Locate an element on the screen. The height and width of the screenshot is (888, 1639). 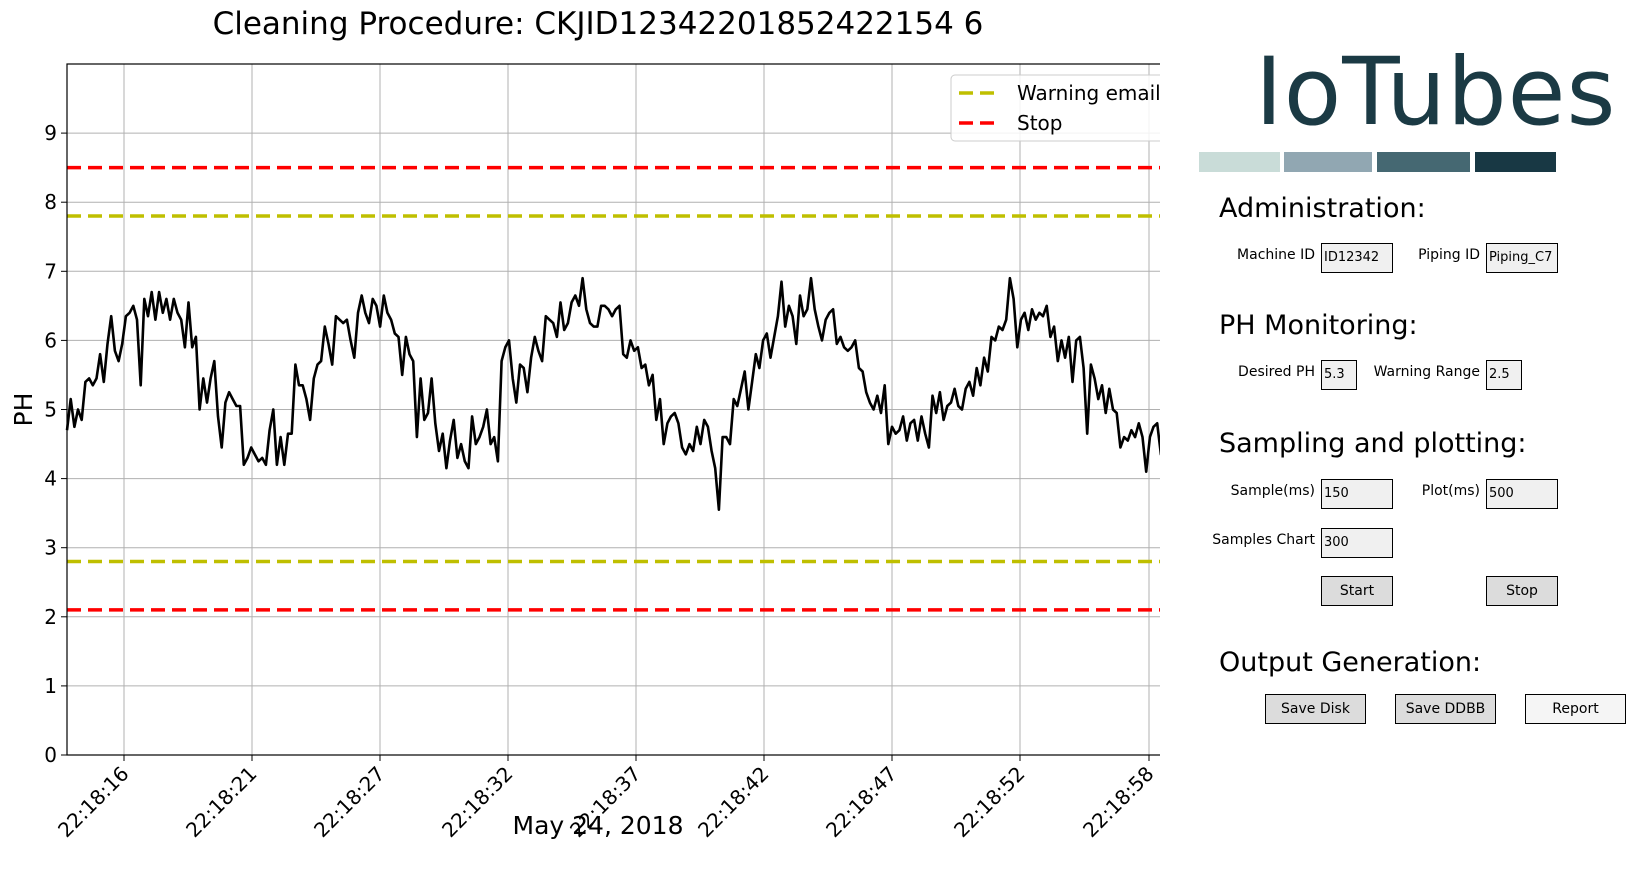
legend-label: Stop is located at coordinates (1039, 123).